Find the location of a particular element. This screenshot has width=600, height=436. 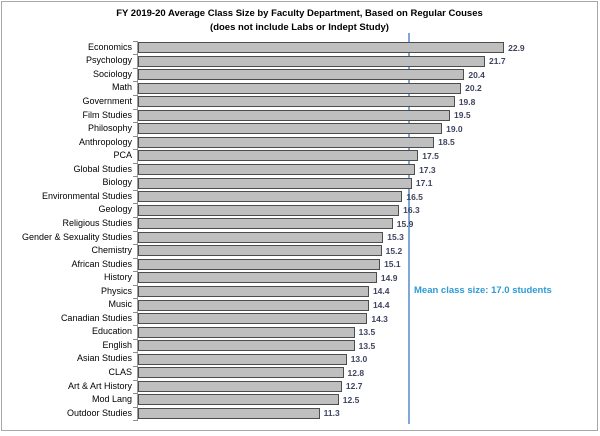

bar-row: Asian Studies 13.0 is located at coordinates (299, 359).